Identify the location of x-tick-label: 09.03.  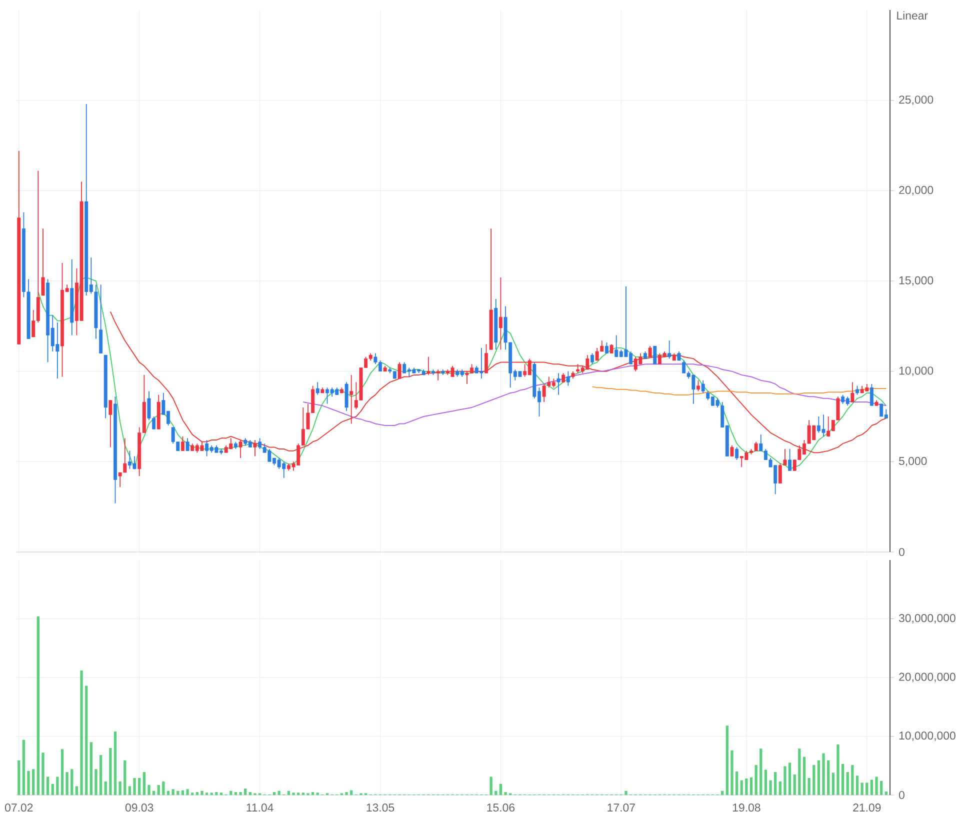
(139, 808).